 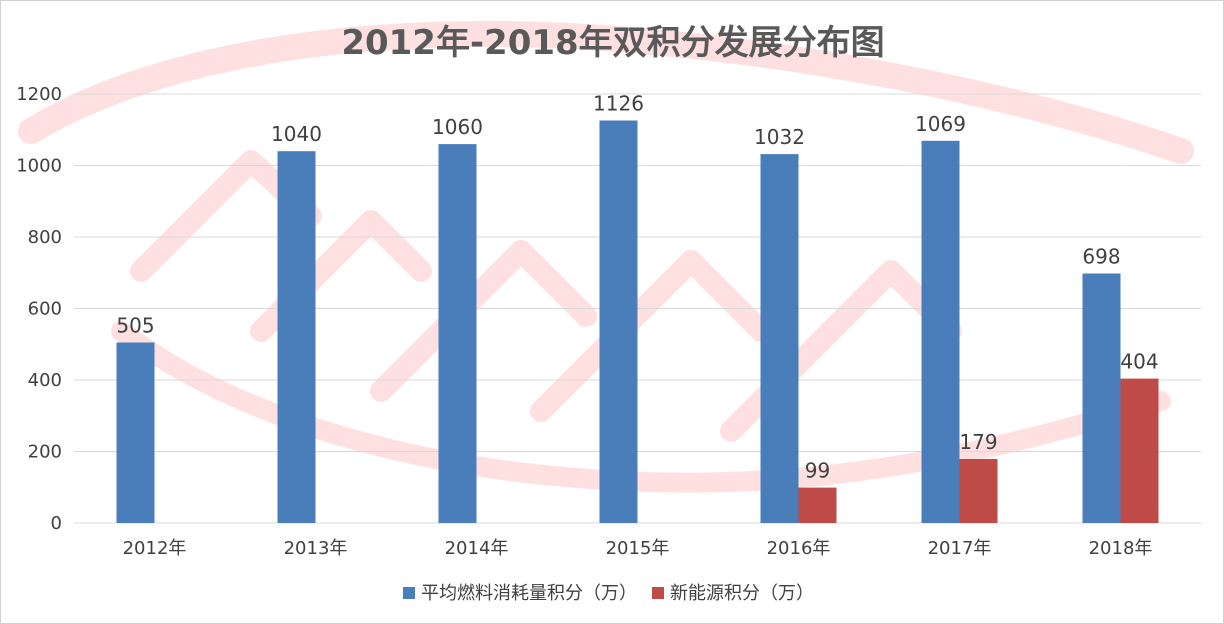 I want to click on data-label-1-6: 404, so click(x=1139, y=362).